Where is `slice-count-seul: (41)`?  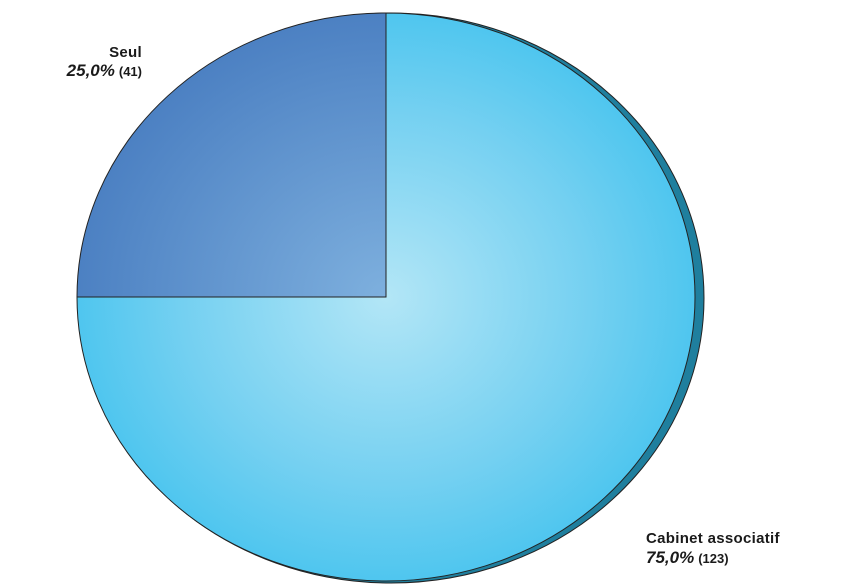
slice-count-seul: (41) is located at coordinates (130, 72).